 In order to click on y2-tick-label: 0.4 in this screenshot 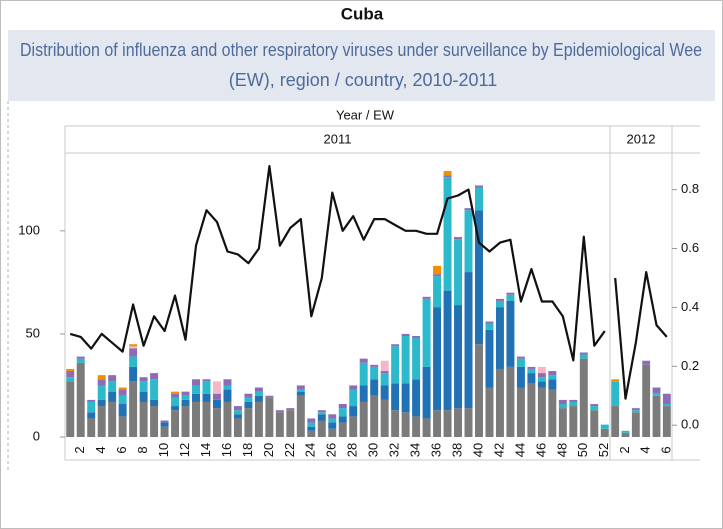, I will do `click(690, 306)`.